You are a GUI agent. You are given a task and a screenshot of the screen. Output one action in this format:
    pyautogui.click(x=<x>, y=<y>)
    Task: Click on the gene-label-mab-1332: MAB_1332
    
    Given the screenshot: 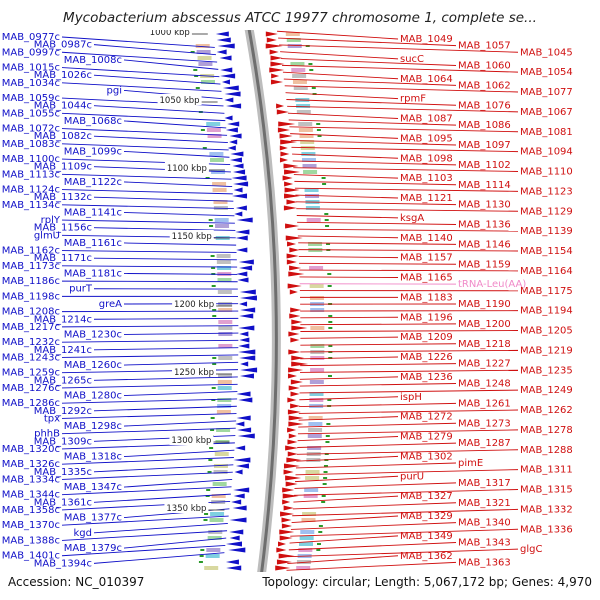 What is the action you would take?
    pyautogui.click(x=546, y=509)
    